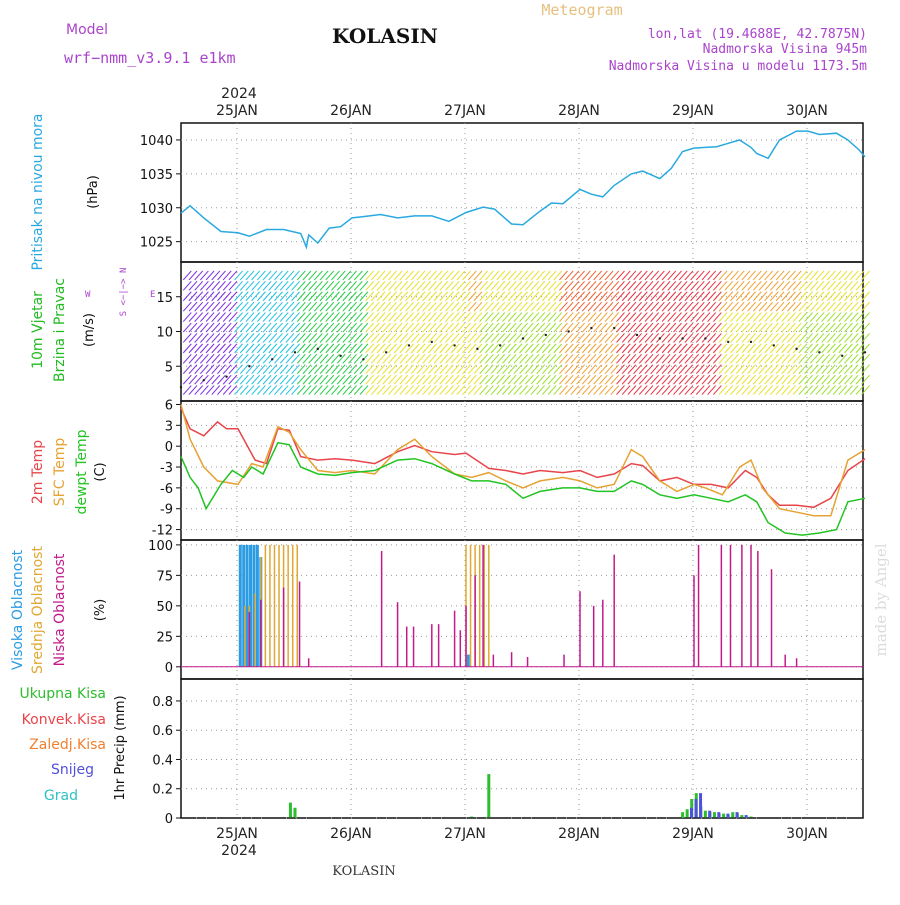 This screenshot has width=900, height=905. I want to click on y-tick-label: 0.6, so click(162, 731).